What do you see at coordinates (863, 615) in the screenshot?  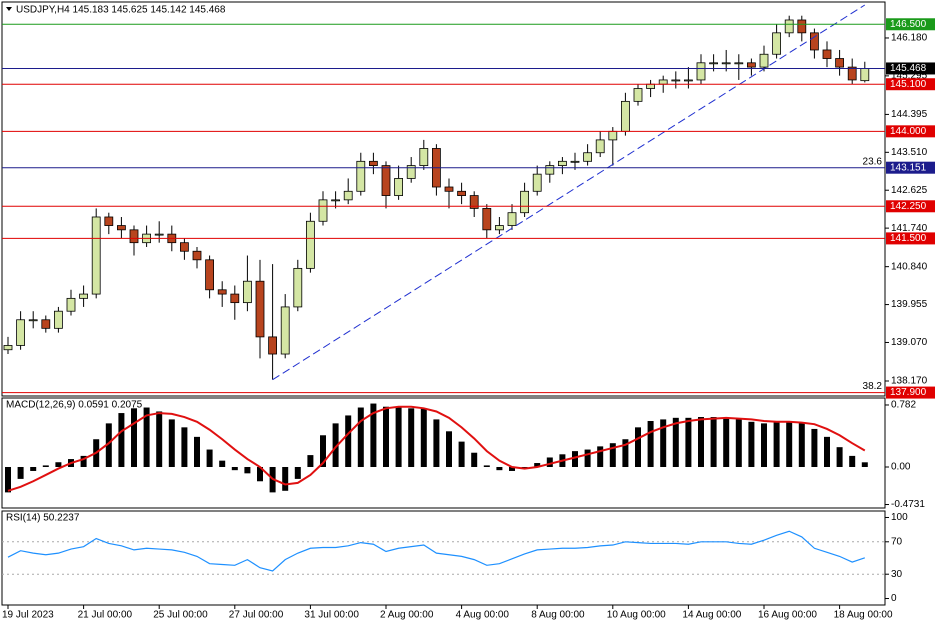 I see `x-tick-label: 18 Aug 00:00` at bounding box center [863, 615].